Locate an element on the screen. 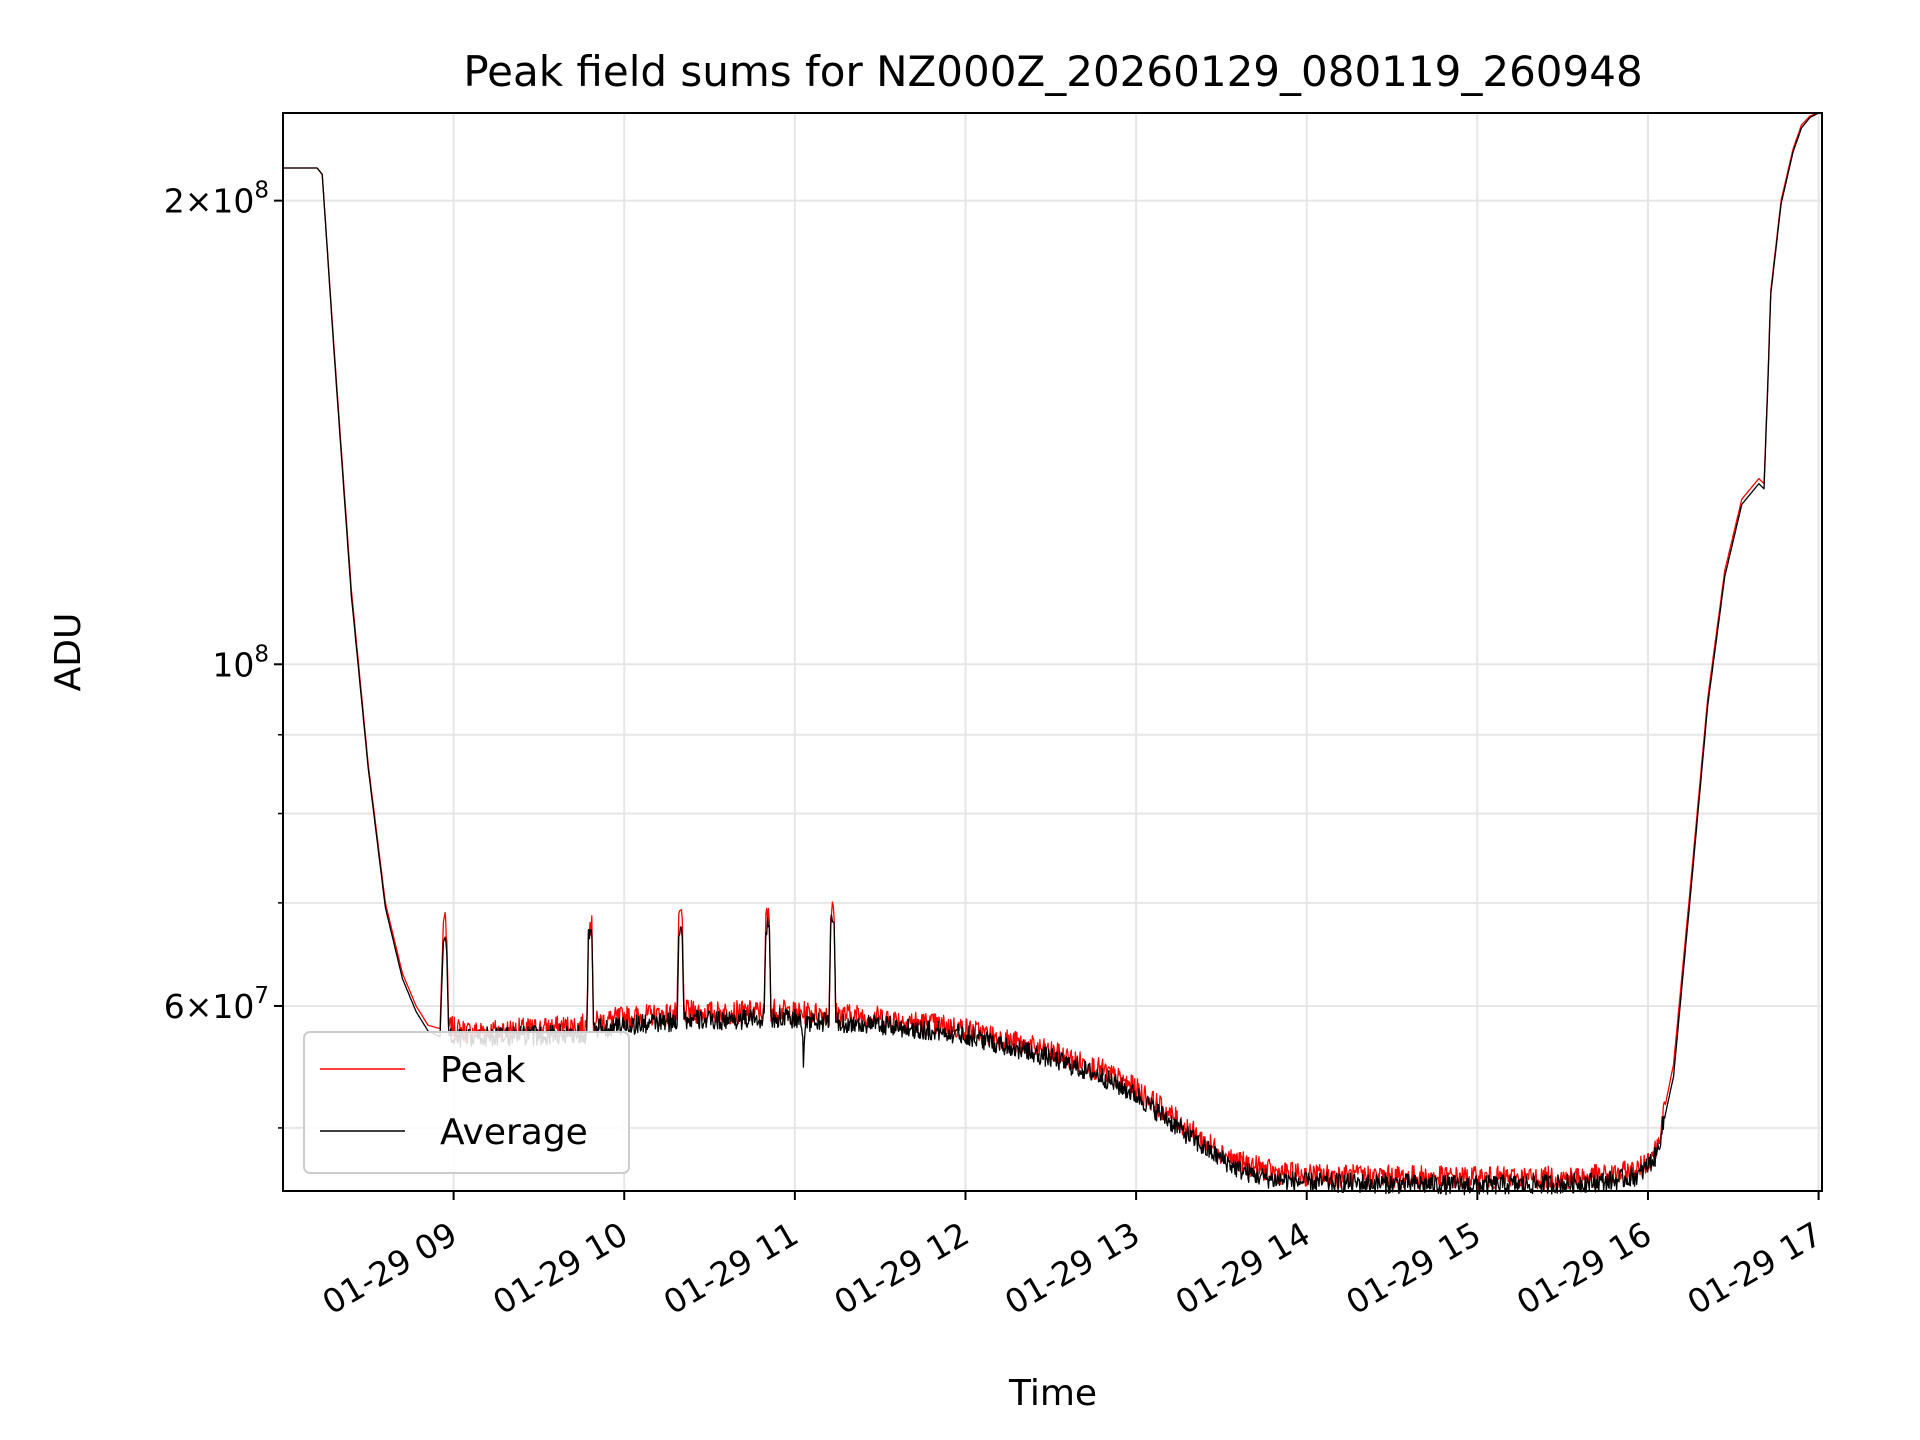 This screenshot has width=1920, height=1440. x-axis-label: Time is located at coordinates (1052, 1393).